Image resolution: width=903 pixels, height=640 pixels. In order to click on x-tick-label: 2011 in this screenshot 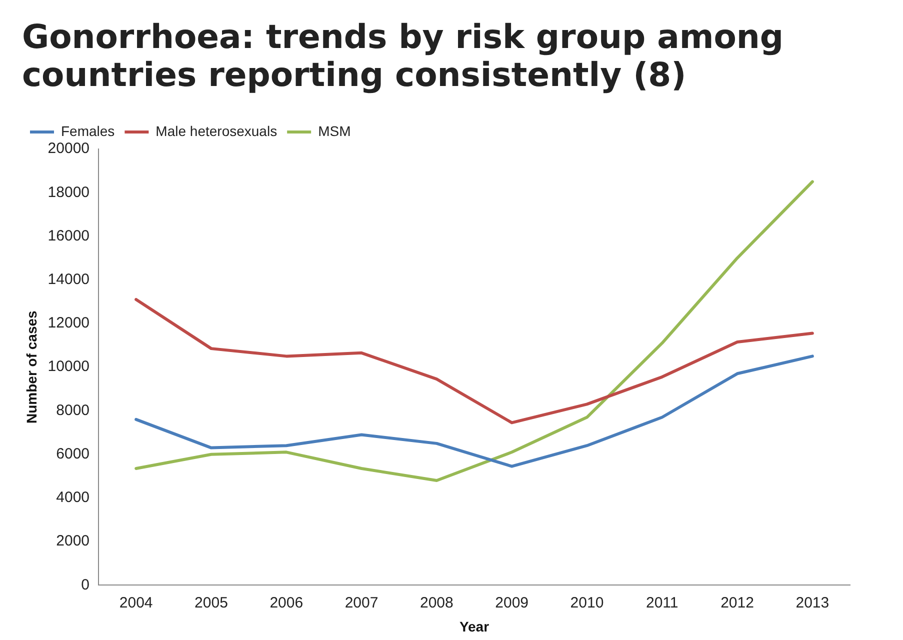, I will do `click(662, 603)`.